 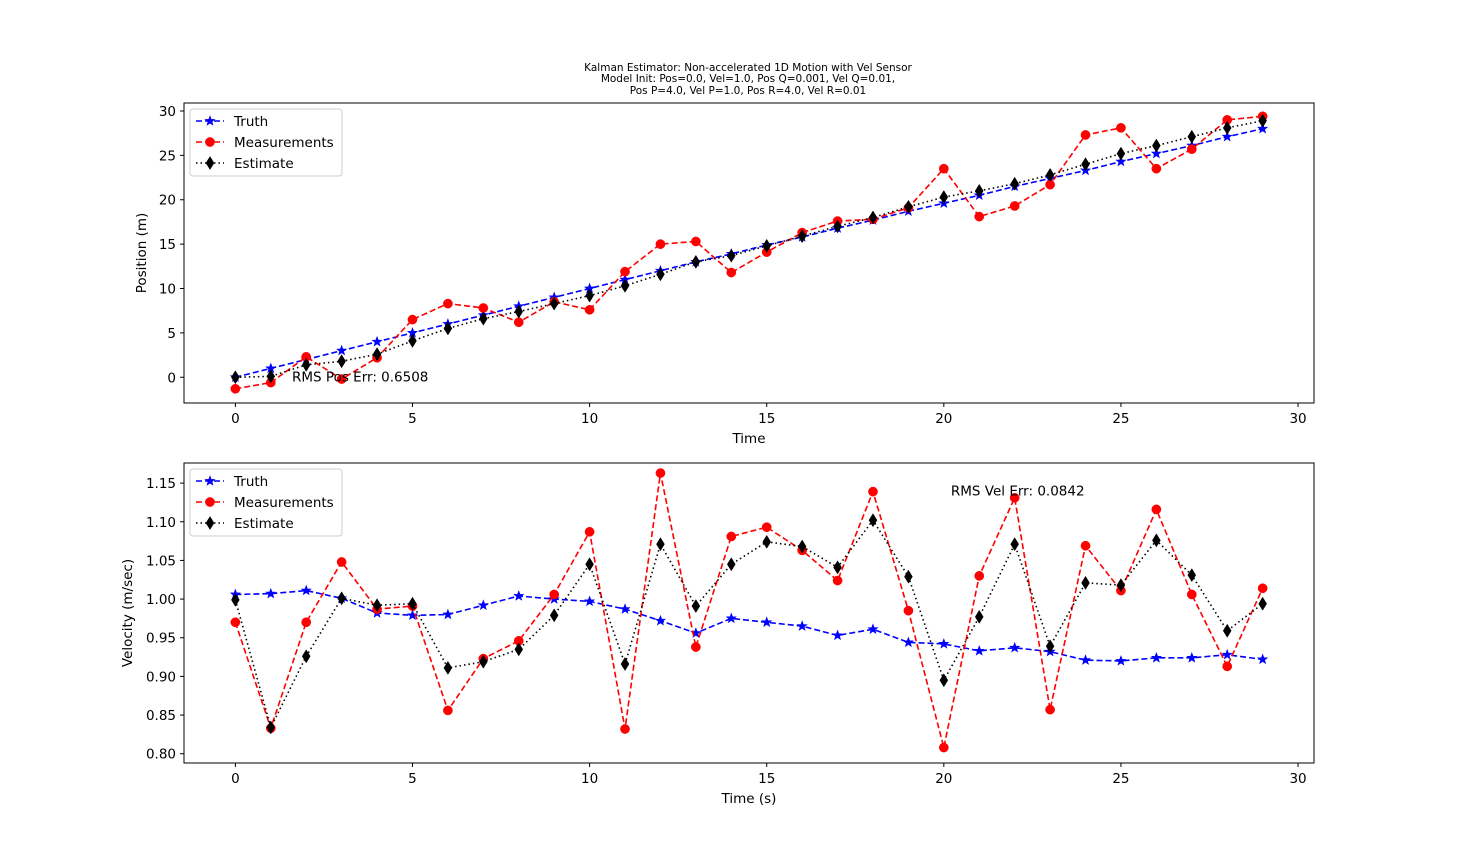 What do you see at coordinates (235, 419) in the screenshot?
I see `x-tick-label: 0` at bounding box center [235, 419].